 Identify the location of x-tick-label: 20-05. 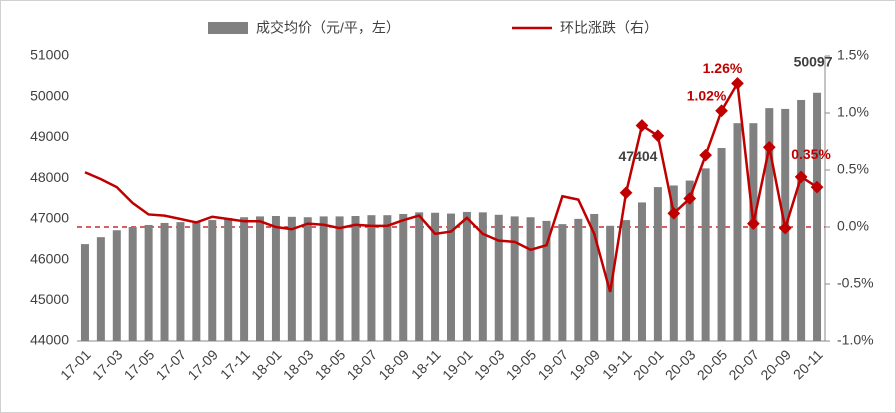
(712, 364).